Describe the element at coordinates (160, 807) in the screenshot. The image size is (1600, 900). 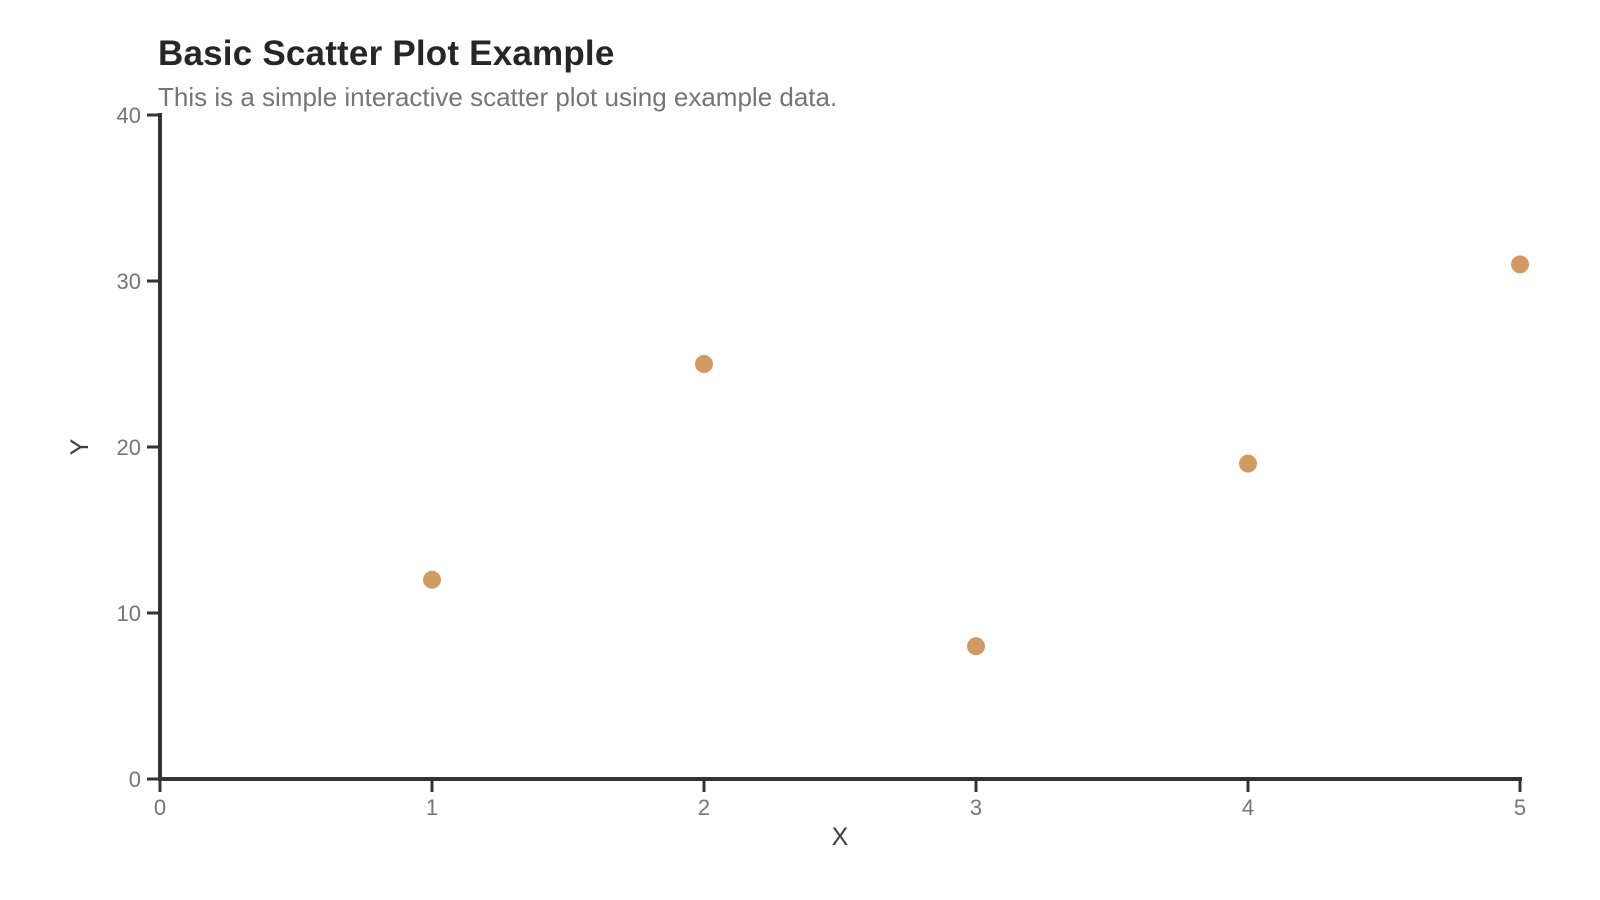
I see `x-tick-label: 0` at that location.